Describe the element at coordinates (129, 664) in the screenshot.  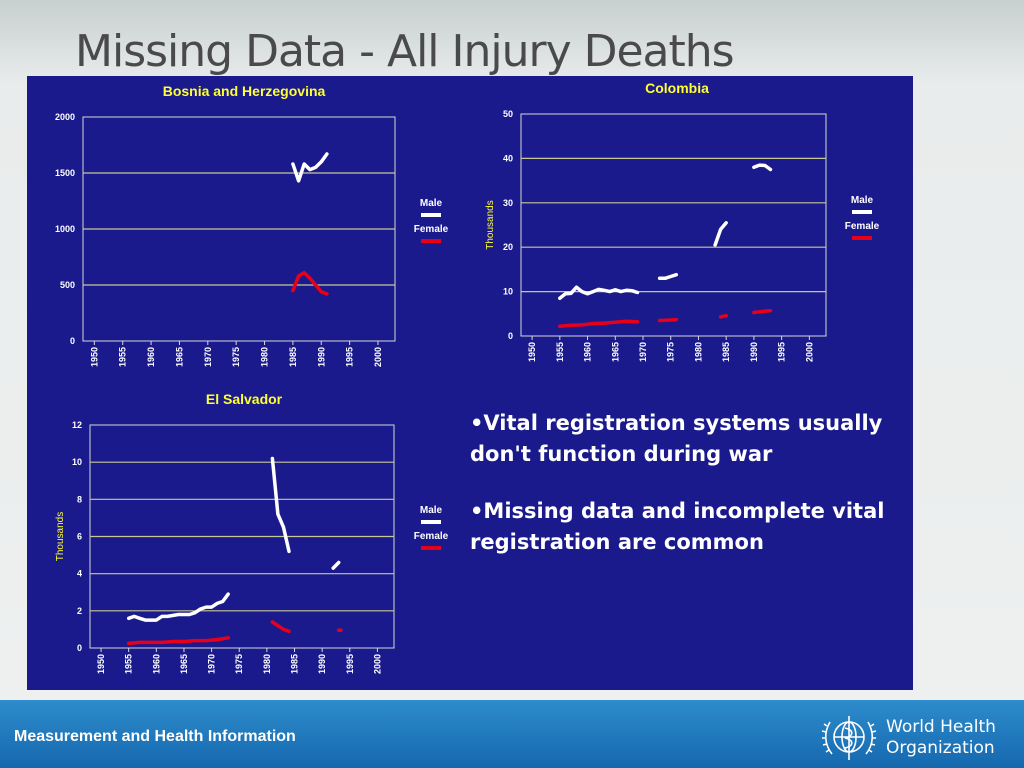
I see `chart3-xtick-label: 1955` at that location.